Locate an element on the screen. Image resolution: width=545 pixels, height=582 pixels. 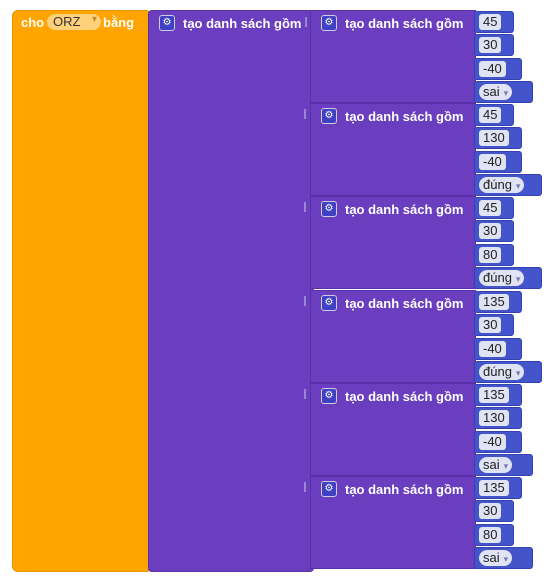
variable-dropdown: ORZ ▾ is located at coordinates (74, 22).